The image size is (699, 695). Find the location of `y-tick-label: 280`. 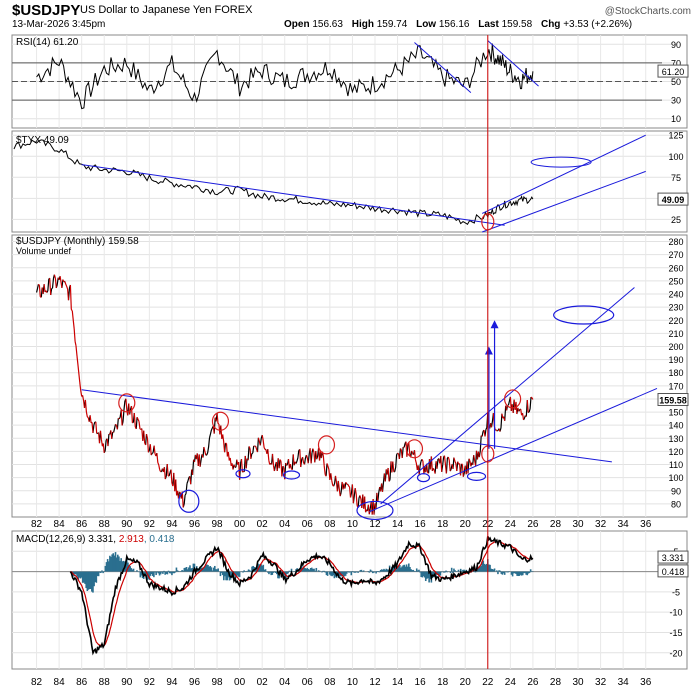

y-tick-label: 280 is located at coordinates (675, 242).